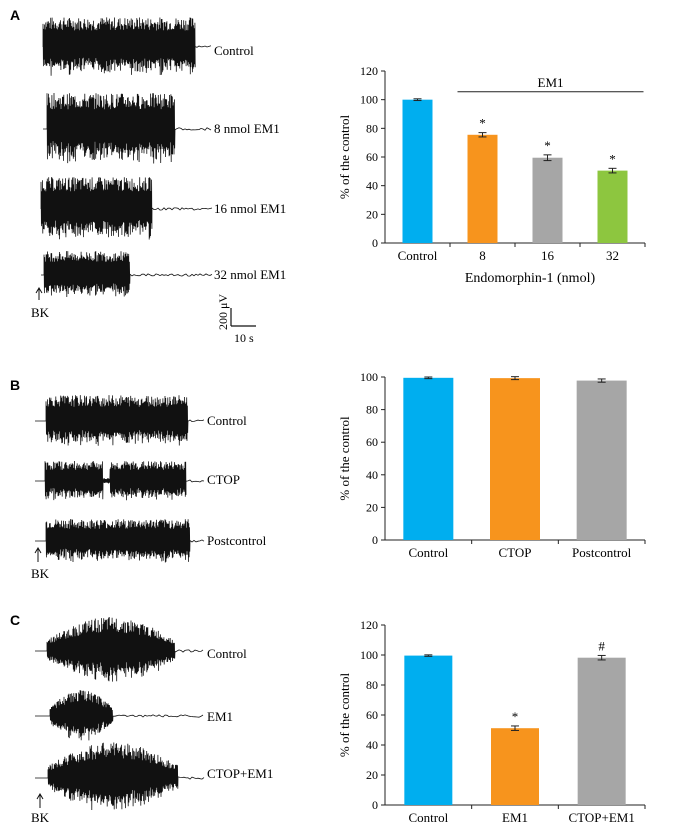 The width and height of the screenshot is (673, 840). Describe the element at coordinates (548, 255) in the screenshot. I see `x-tick-label: 16` at that location.